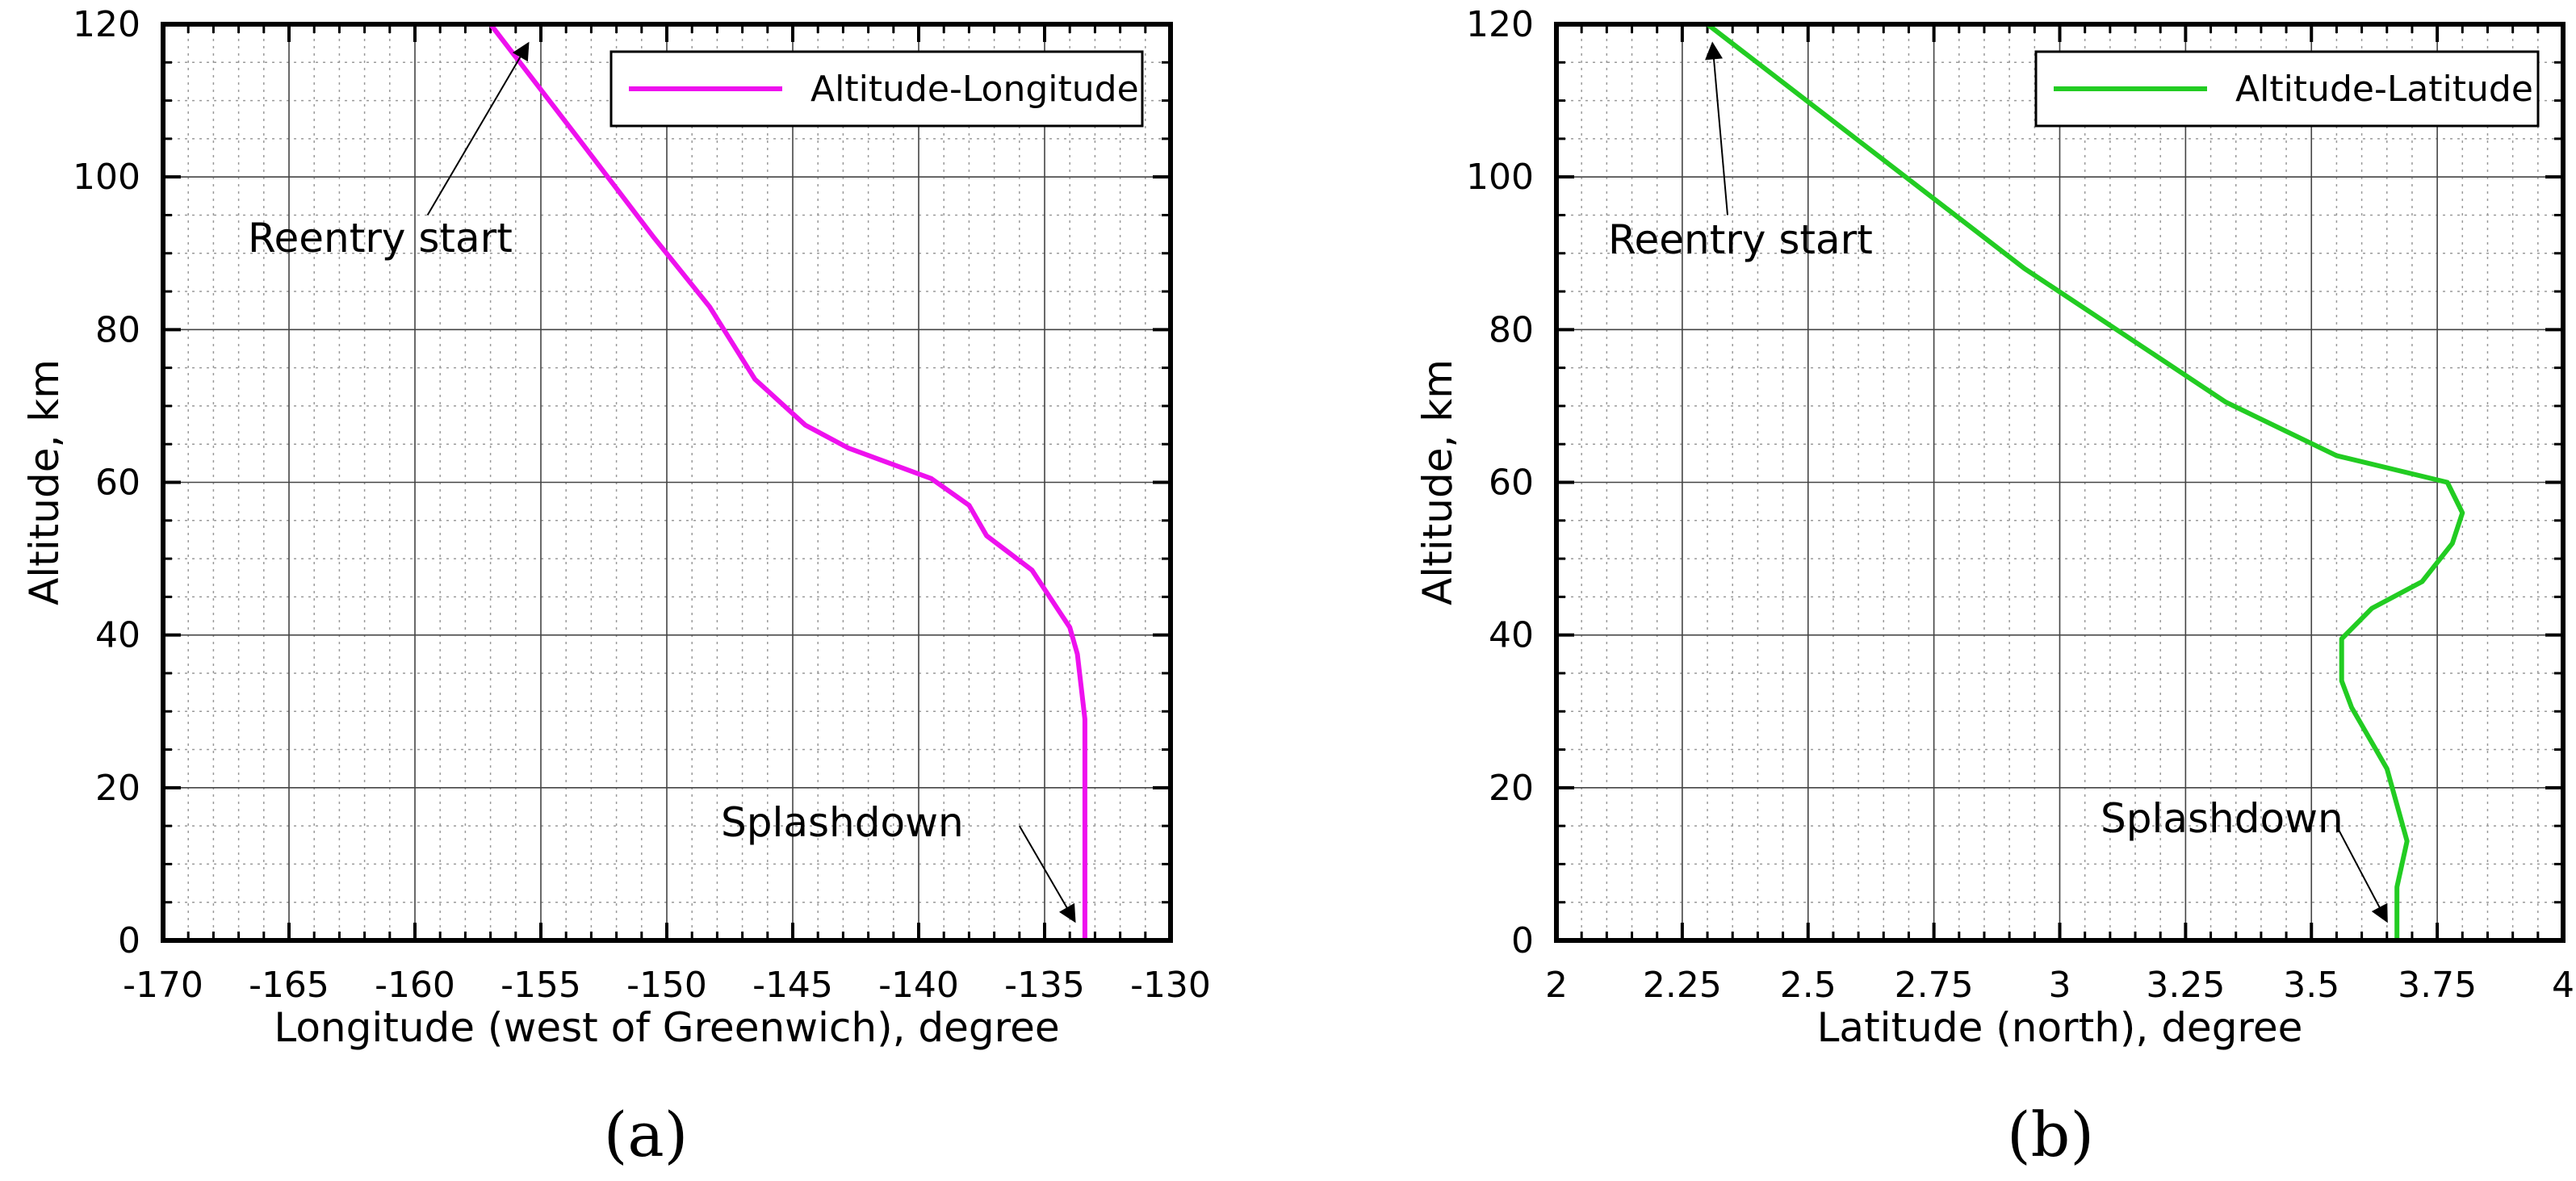 Image resolution: width=2576 pixels, height=1181 pixels. What do you see at coordinates (647, 1135) in the screenshot?
I see `panel-label-a: (a)` at bounding box center [647, 1135].